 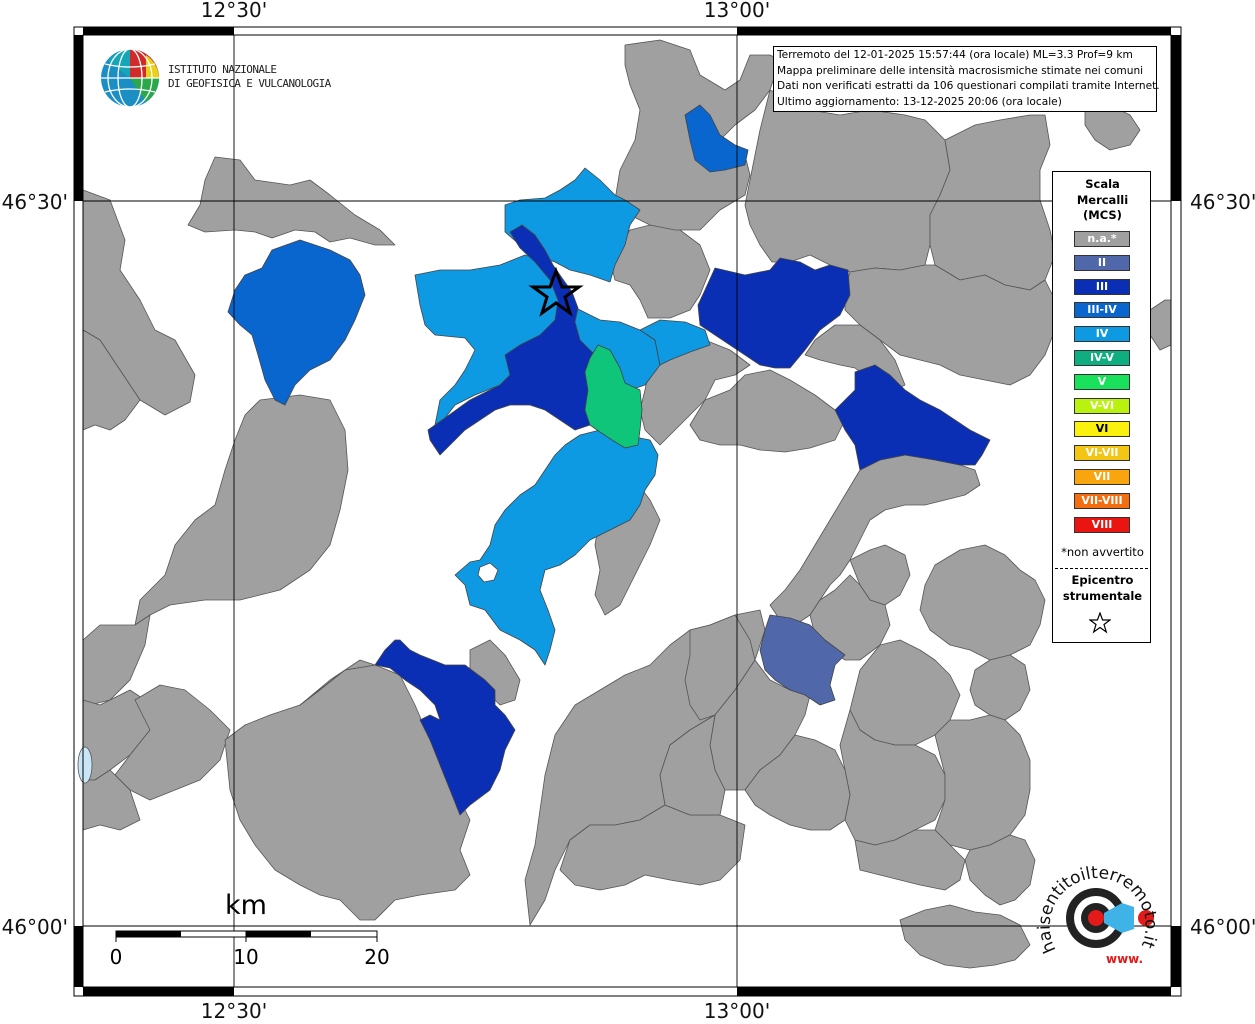 I want to click on legend-item: V, so click(x=1102, y=381).